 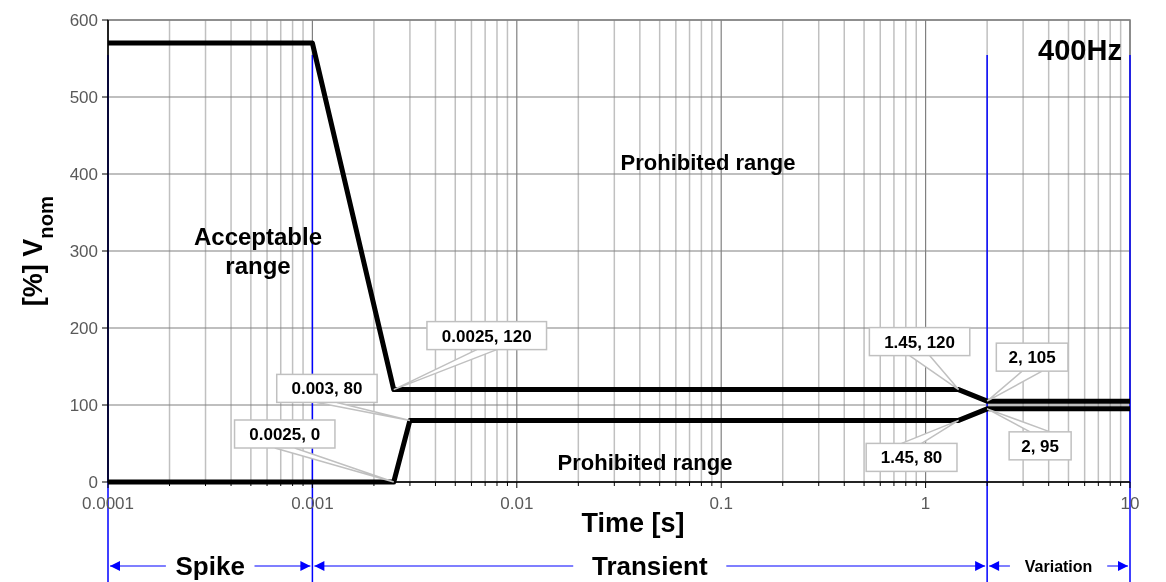 What do you see at coordinates (721, 503) in the screenshot?
I see `x-tick-label: 0.1` at bounding box center [721, 503].